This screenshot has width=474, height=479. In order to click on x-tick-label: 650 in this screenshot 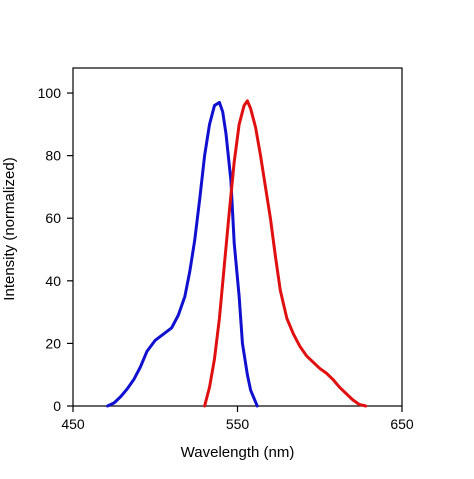, I will do `click(402, 424)`.